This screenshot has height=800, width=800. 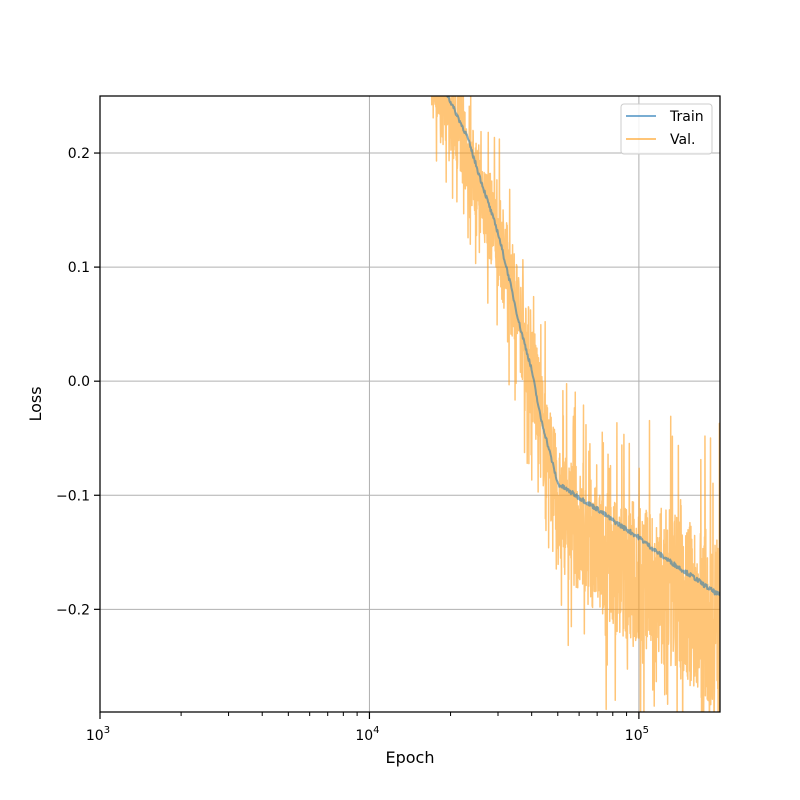 I want to click on y-tick-label: −0.2, so click(x=73, y=610).